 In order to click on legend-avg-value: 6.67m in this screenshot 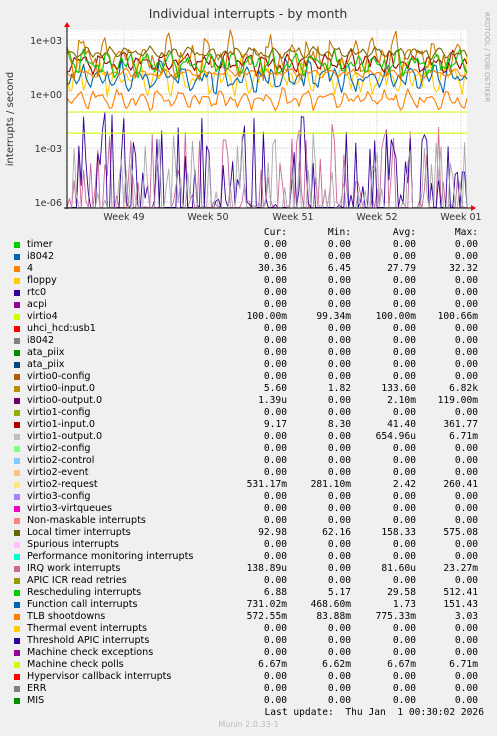, I will do `click(401, 664)`.